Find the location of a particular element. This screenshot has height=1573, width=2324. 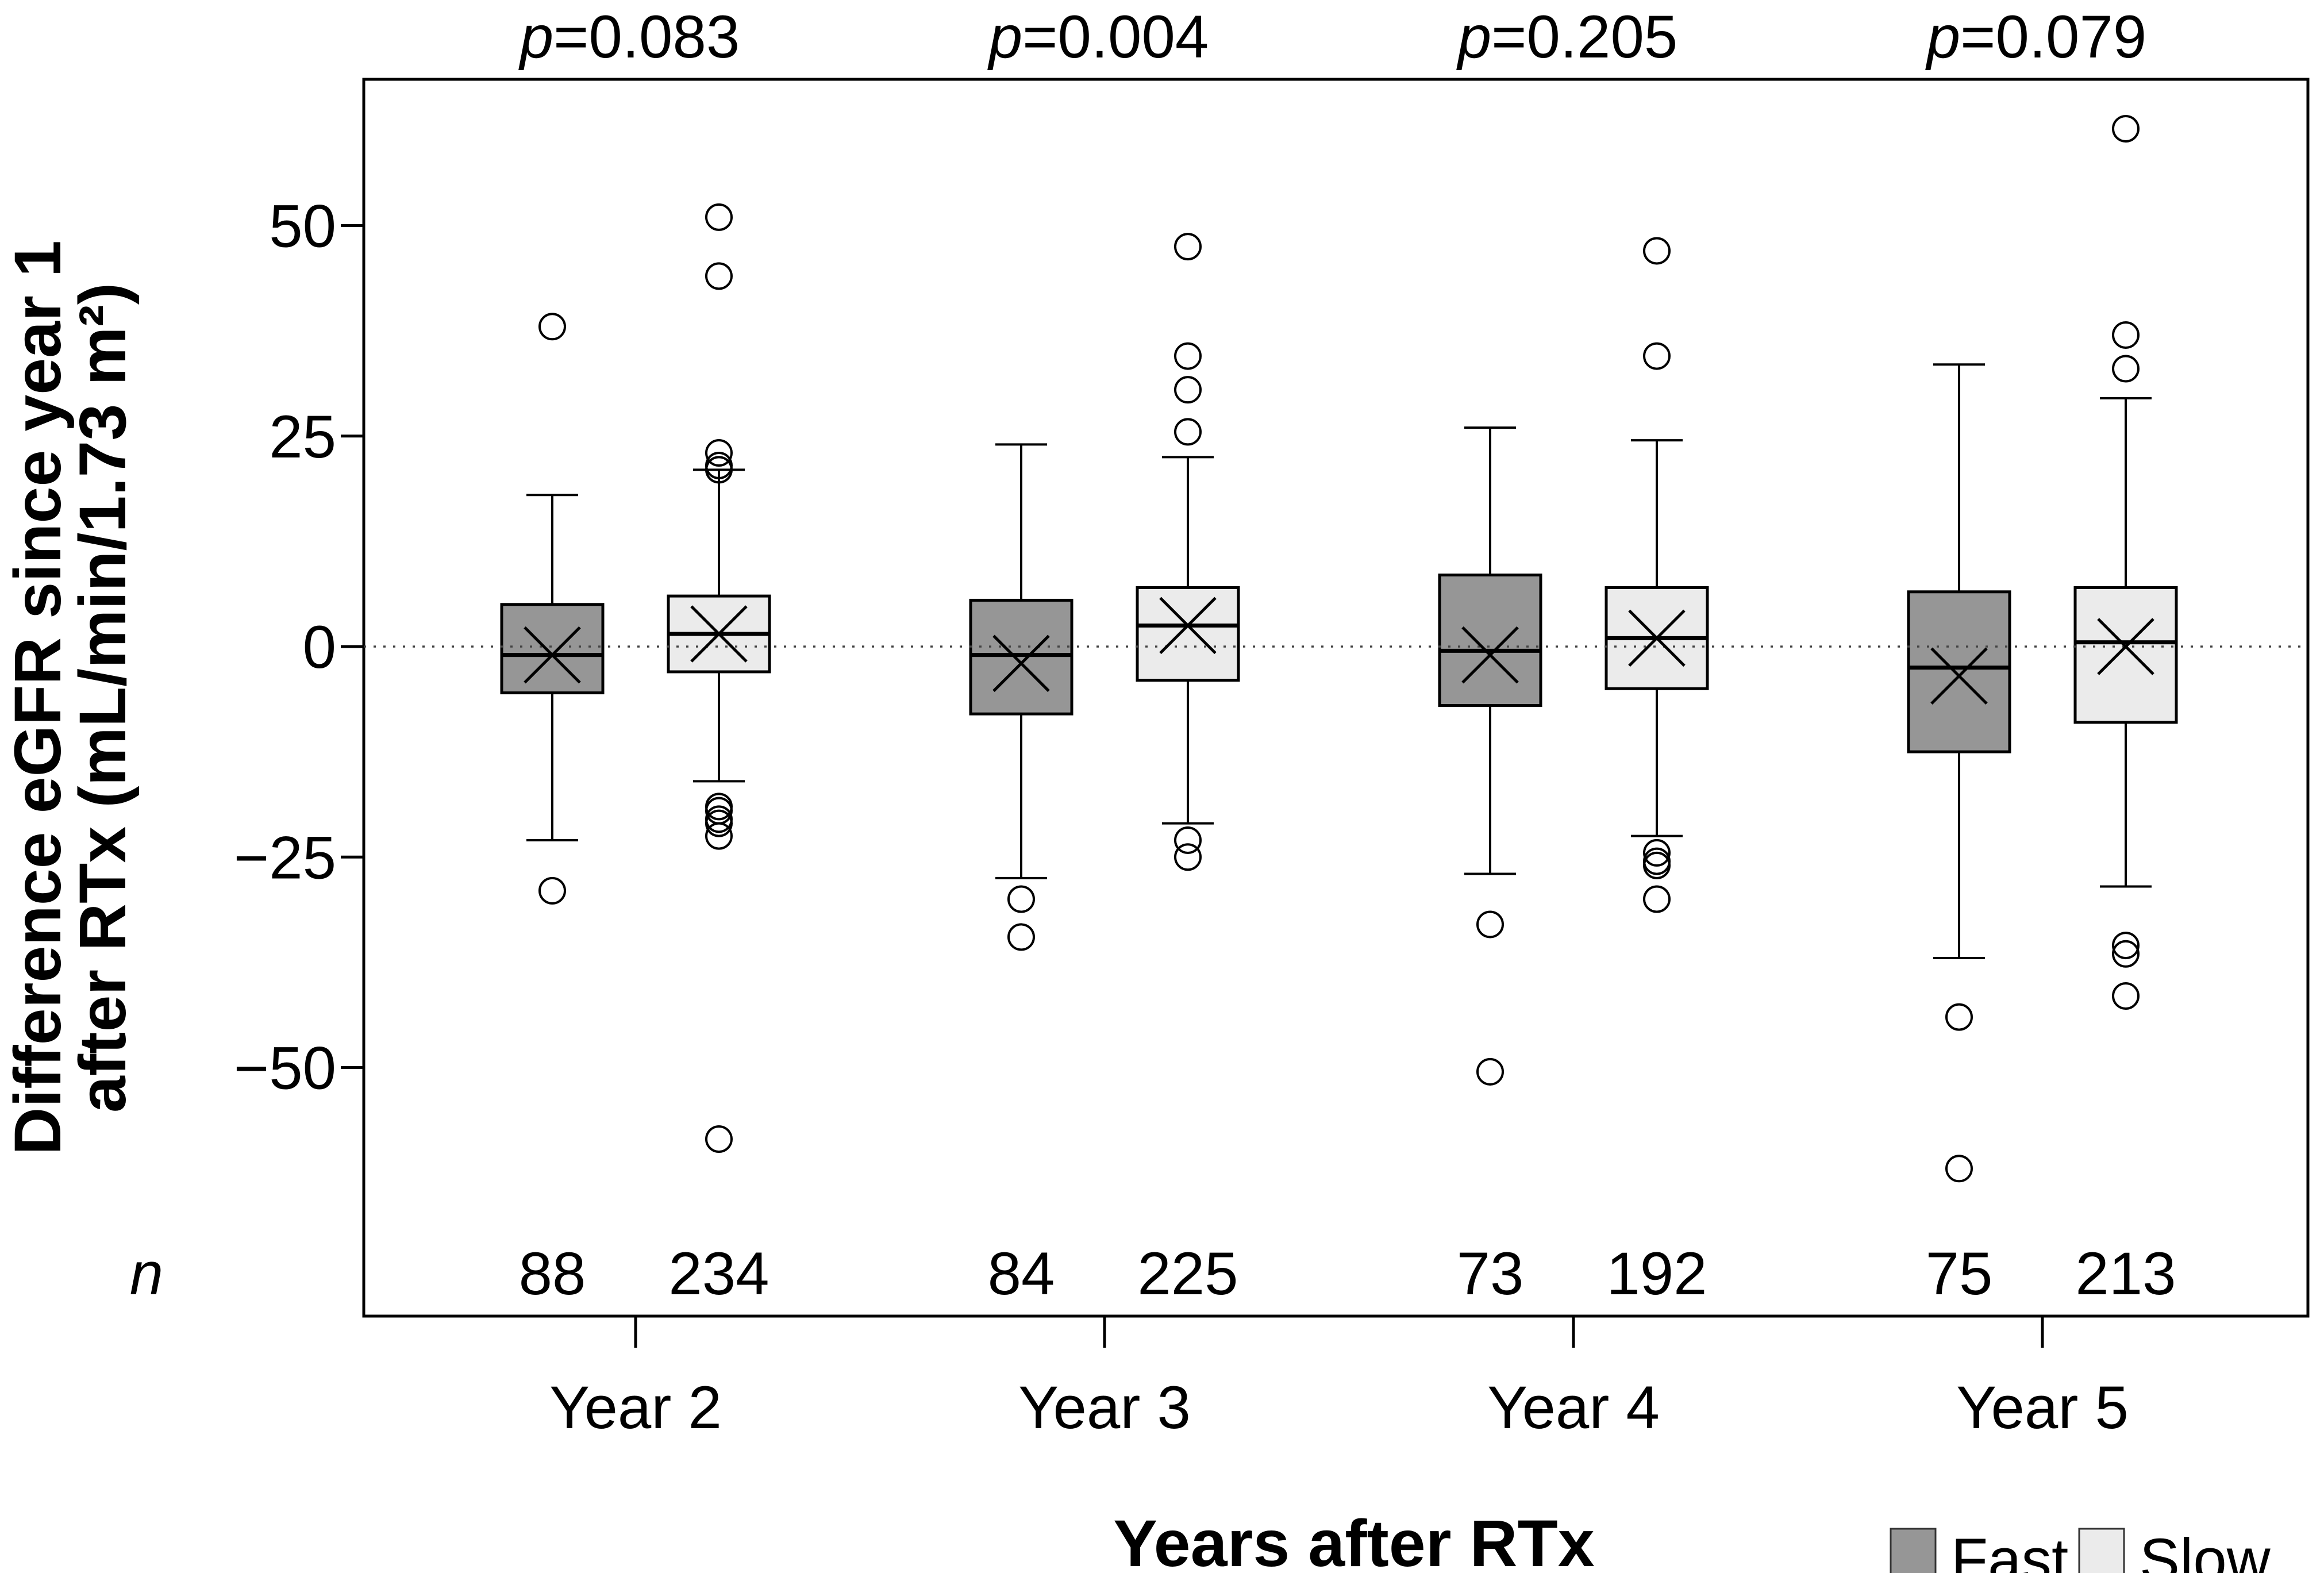

p-value-label: p=0.205 is located at coordinates (1567, 37).